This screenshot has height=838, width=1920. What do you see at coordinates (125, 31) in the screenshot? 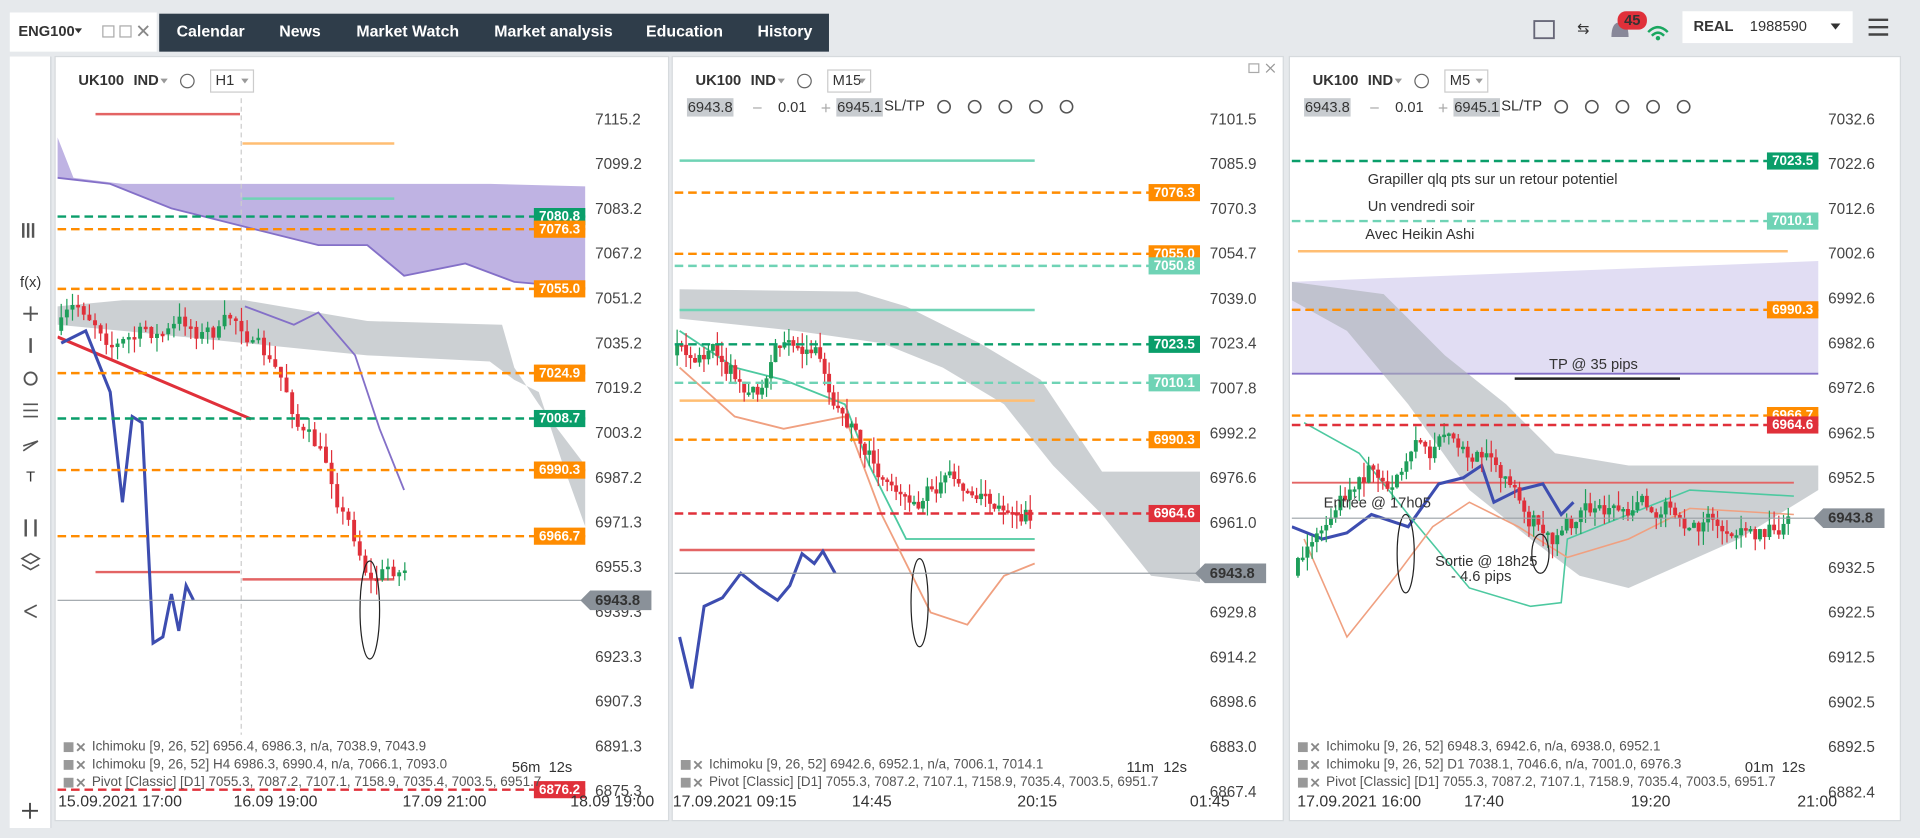
I see `window-icon` at bounding box center [125, 31].